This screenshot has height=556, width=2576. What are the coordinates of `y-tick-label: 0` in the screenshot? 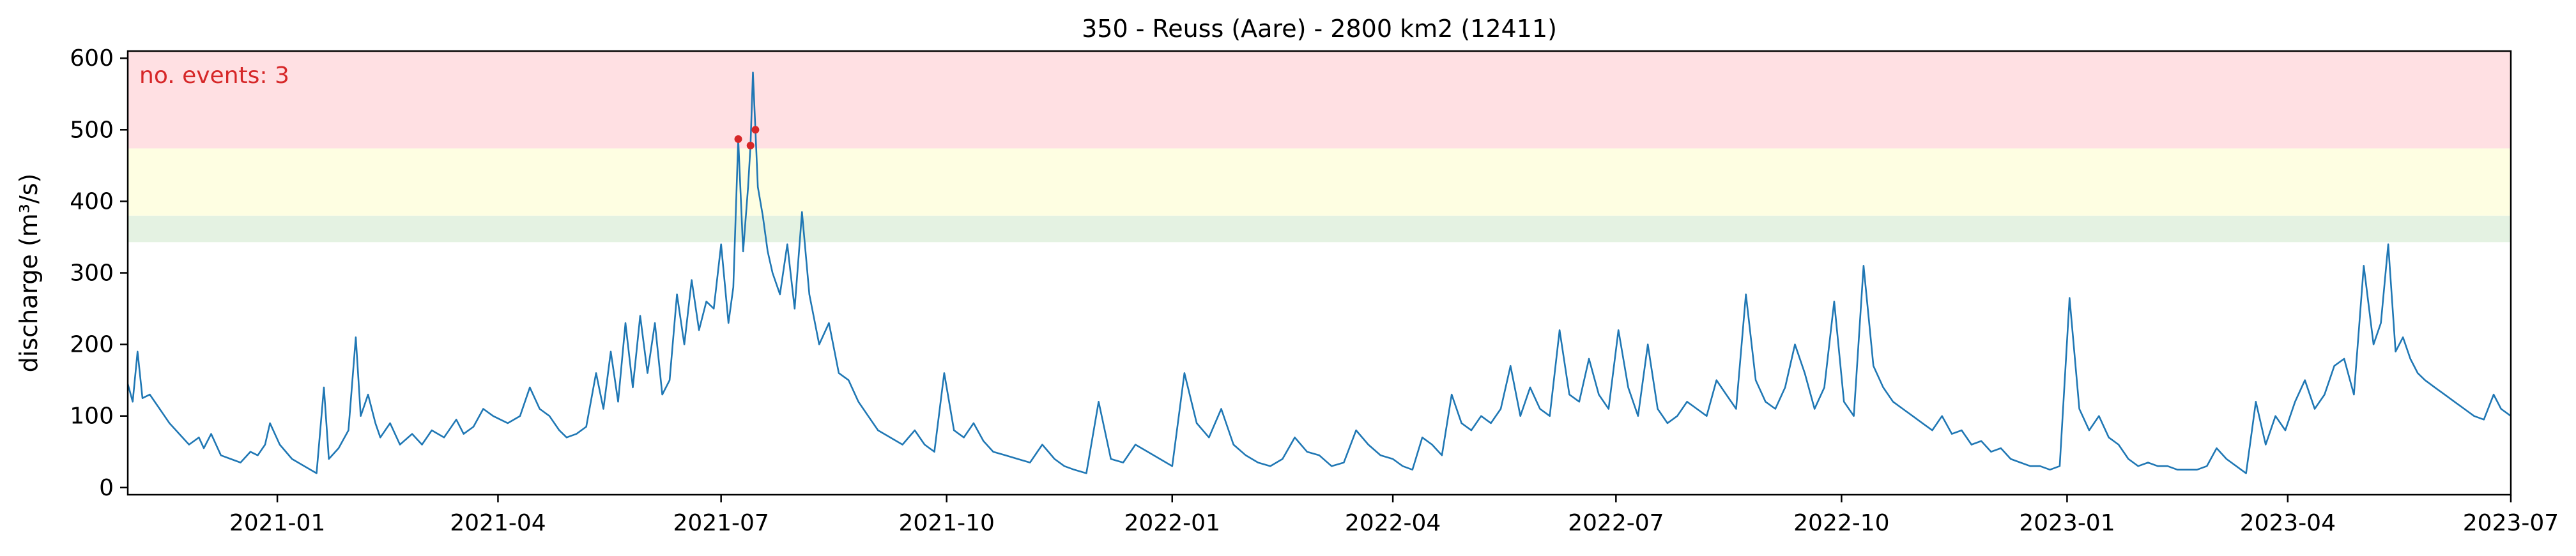 It's located at (106, 488).